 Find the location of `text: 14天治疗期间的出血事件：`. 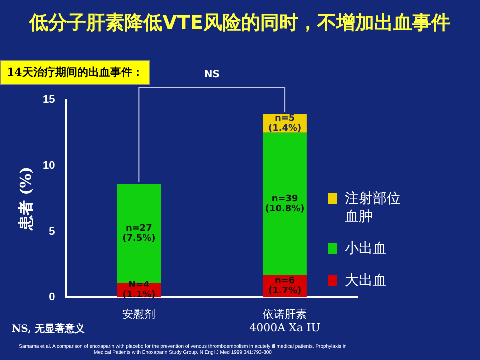

text: 14天治疗期间的出血事件： is located at coordinates (75, 72).